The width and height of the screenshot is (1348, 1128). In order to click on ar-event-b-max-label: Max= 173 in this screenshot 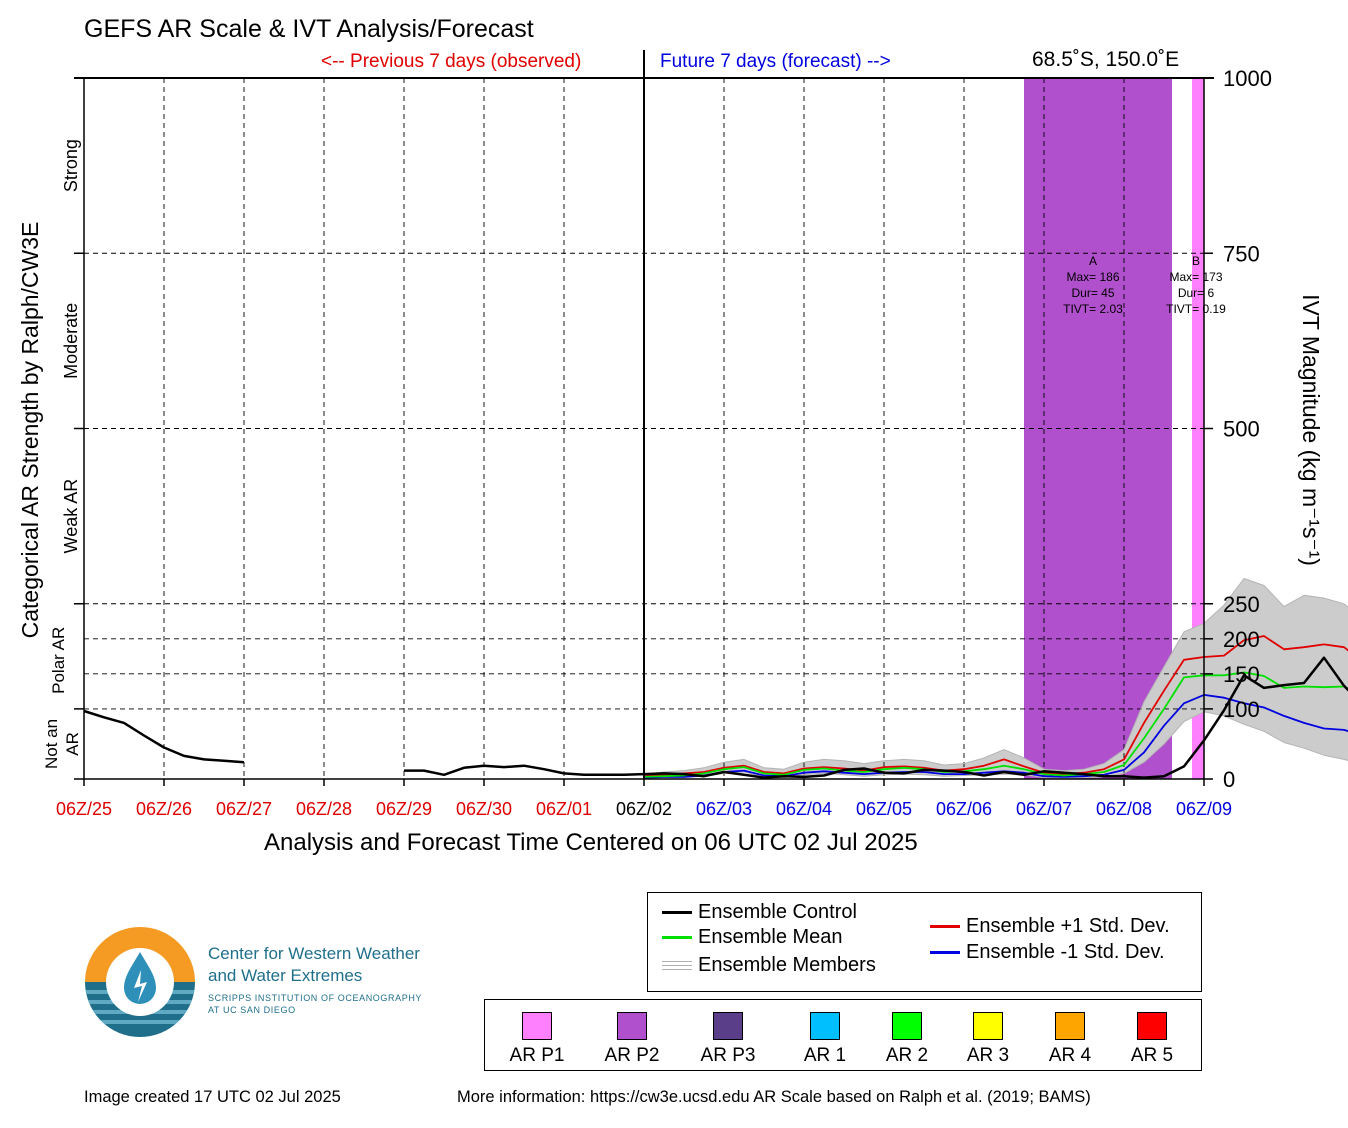, I will do `click(1195, 277)`.